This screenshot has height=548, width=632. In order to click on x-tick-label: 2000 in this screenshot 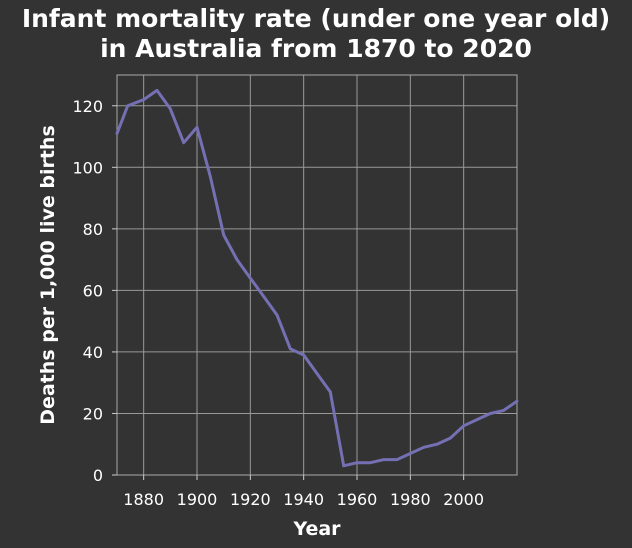, I will do `click(463, 499)`.